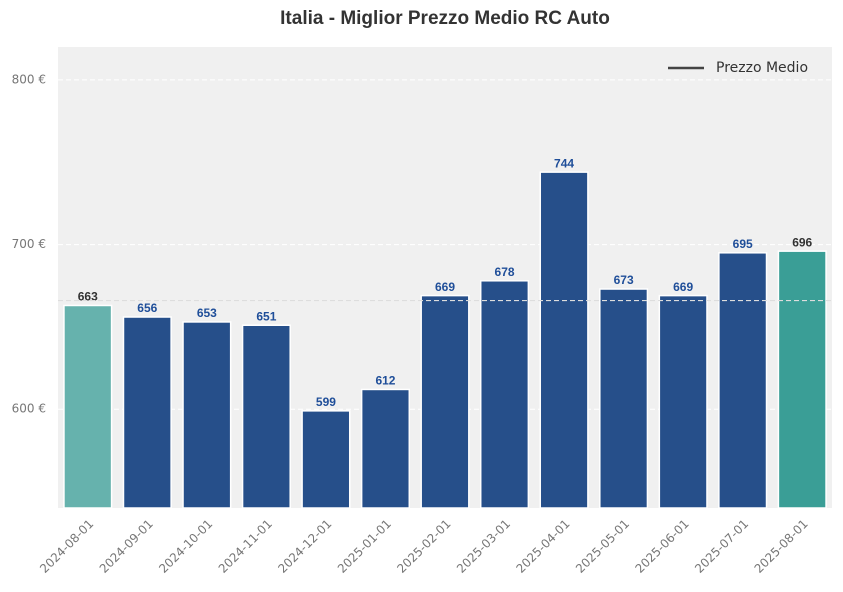 This screenshot has width=843, height=592. What do you see at coordinates (385, 381) in the screenshot?
I see `value-label: 612` at bounding box center [385, 381].